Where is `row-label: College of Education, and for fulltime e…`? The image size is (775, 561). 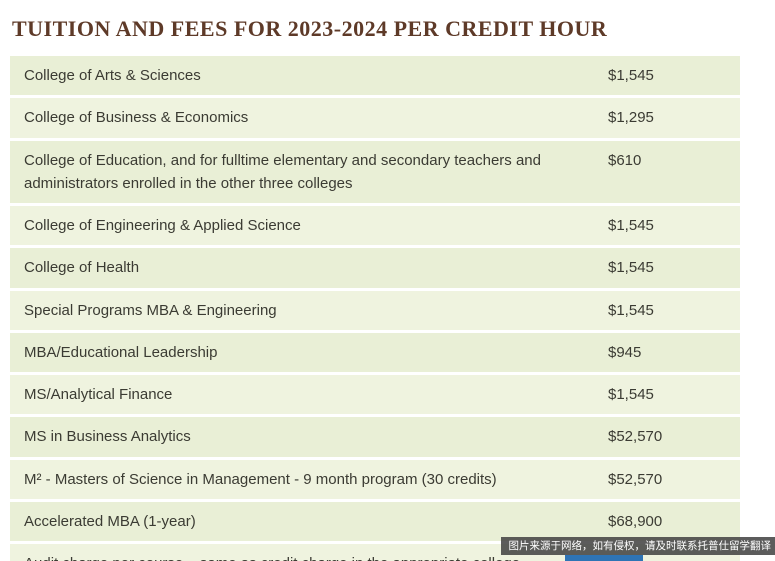 row-label: College of Education, and for fulltime e… is located at coordinates (282, 171).